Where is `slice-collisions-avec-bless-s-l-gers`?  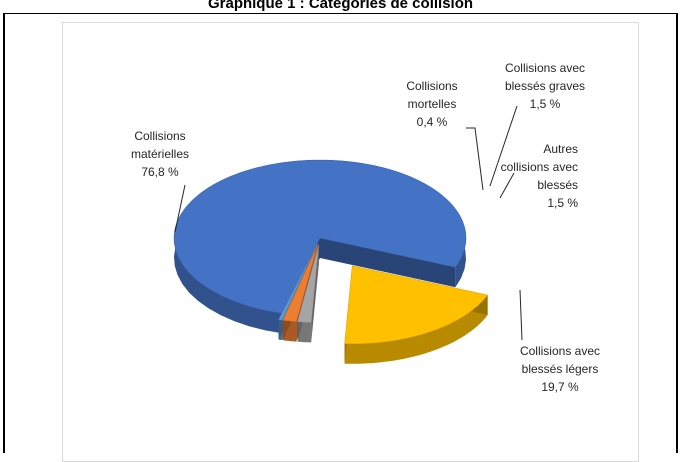 slice-collisions-avec-bless-s-l-gers is located at coordinates (416, 305).